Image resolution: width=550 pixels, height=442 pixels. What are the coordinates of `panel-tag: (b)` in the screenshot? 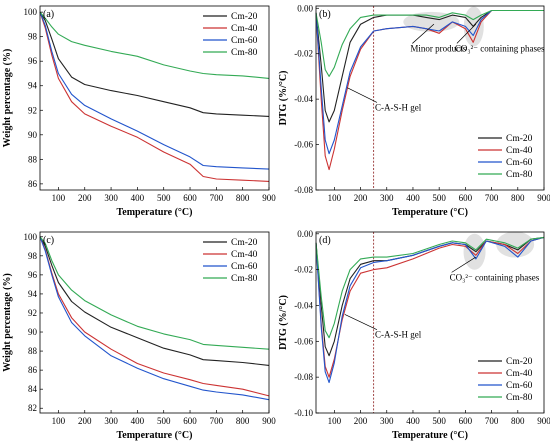 It's located at (325, 14).